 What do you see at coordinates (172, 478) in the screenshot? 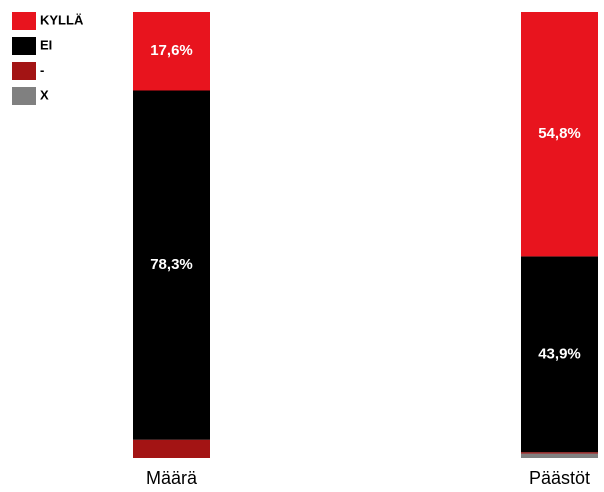
I see `x-tick-label: Määrä` at bounding box center [172, 478].